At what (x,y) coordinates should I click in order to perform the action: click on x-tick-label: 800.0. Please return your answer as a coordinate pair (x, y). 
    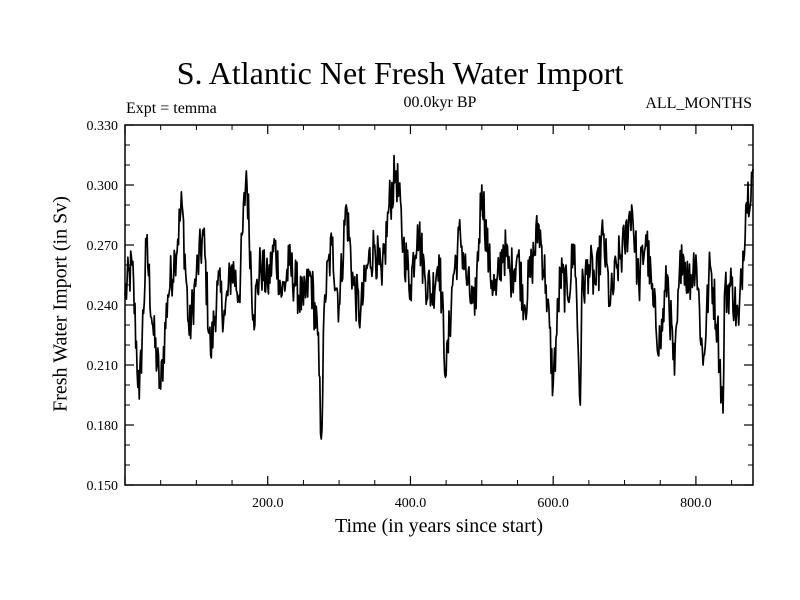
    Looking at the image, I should click on (696, 503).